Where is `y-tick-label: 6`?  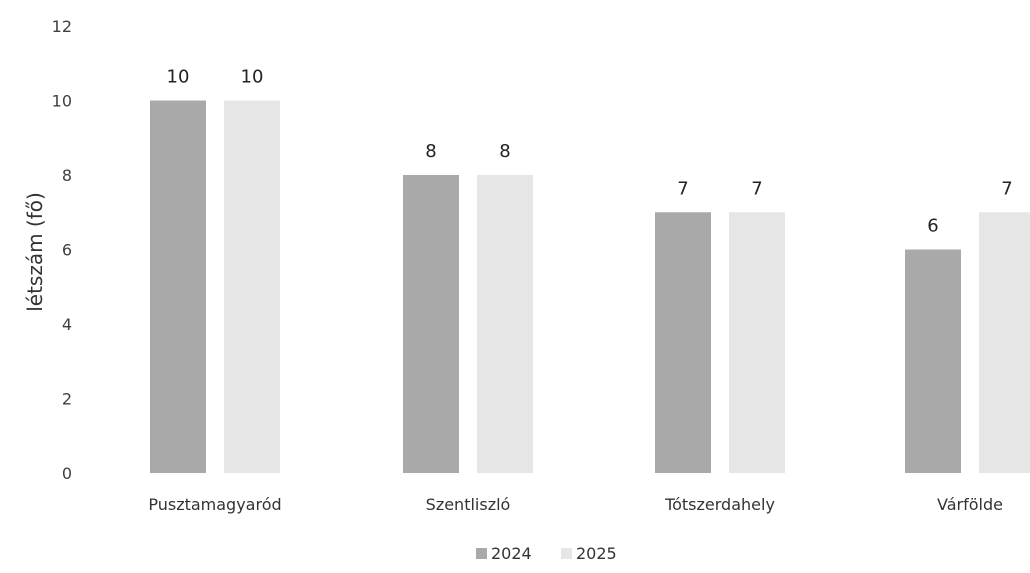
y-tick-label: 6 is located at coordinates (67, 250).